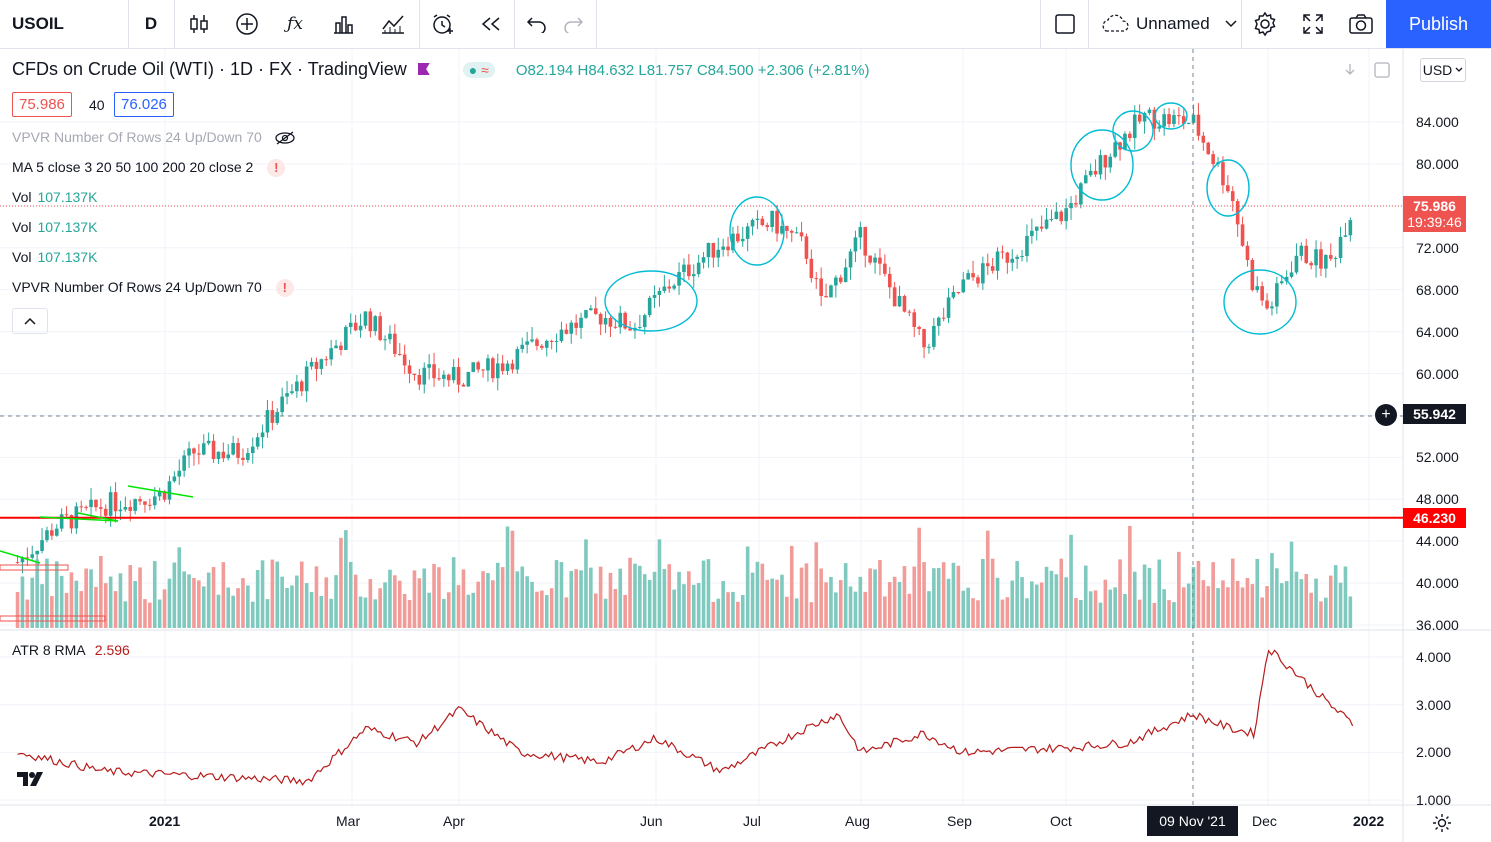  Describe the element at coordinates (149, 168) in the screenshot. I see `indicator-row: MA 5 close 3 20 50 100 200 20 close 2!` at that location.